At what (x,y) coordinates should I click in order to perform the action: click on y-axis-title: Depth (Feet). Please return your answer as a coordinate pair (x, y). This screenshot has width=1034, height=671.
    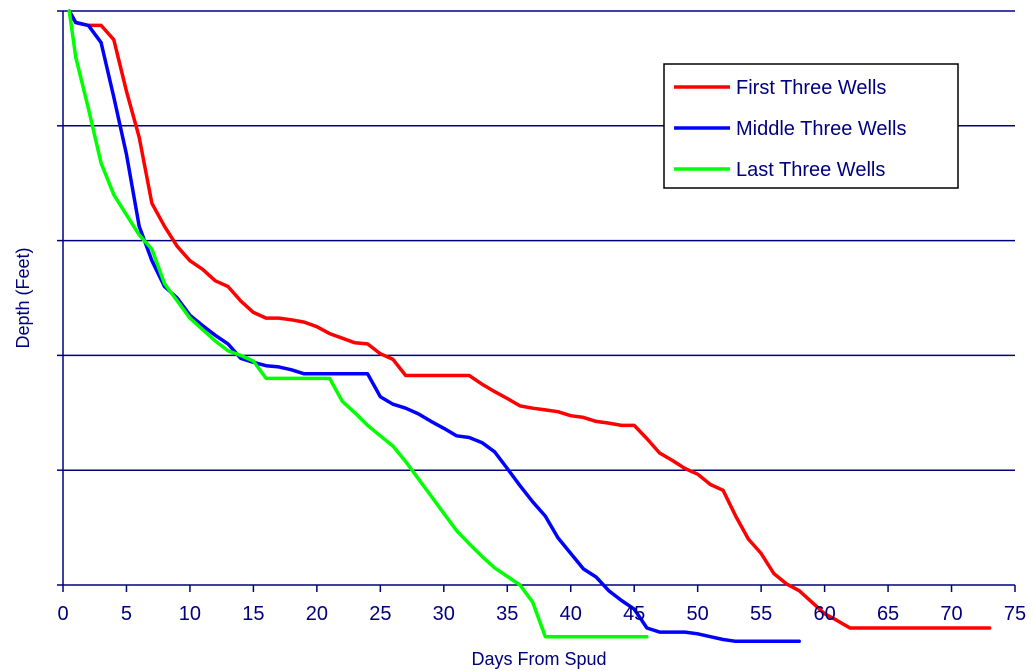
    Looking at the image, I should click on (23, 297).